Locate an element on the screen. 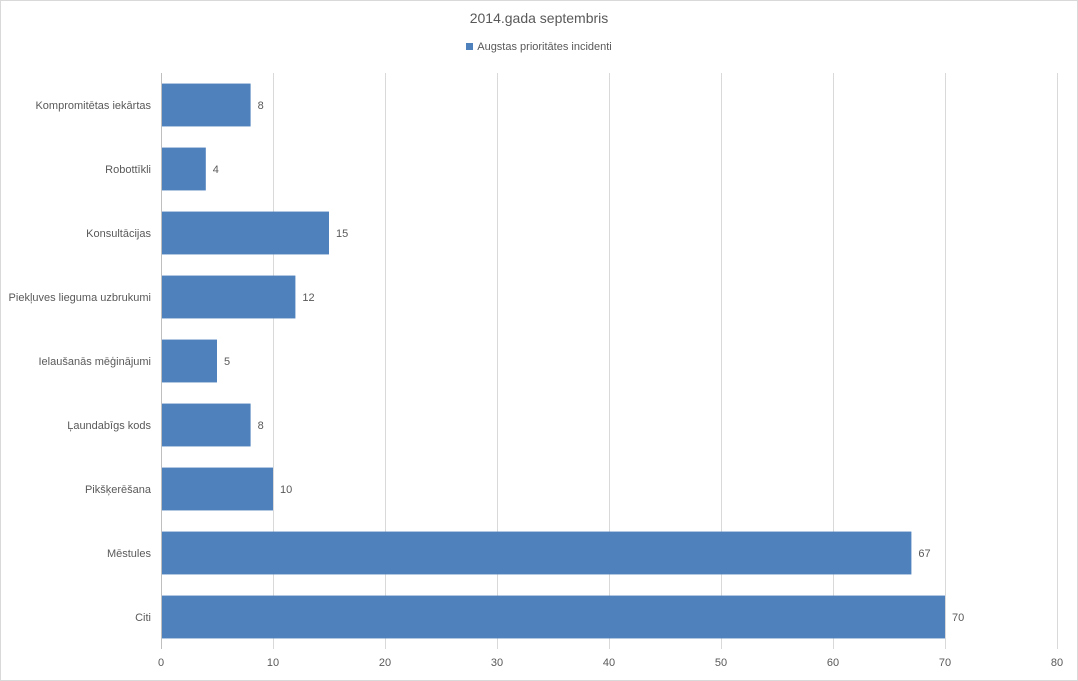  category-label: Mēstules is located at coordinates (129, 554).